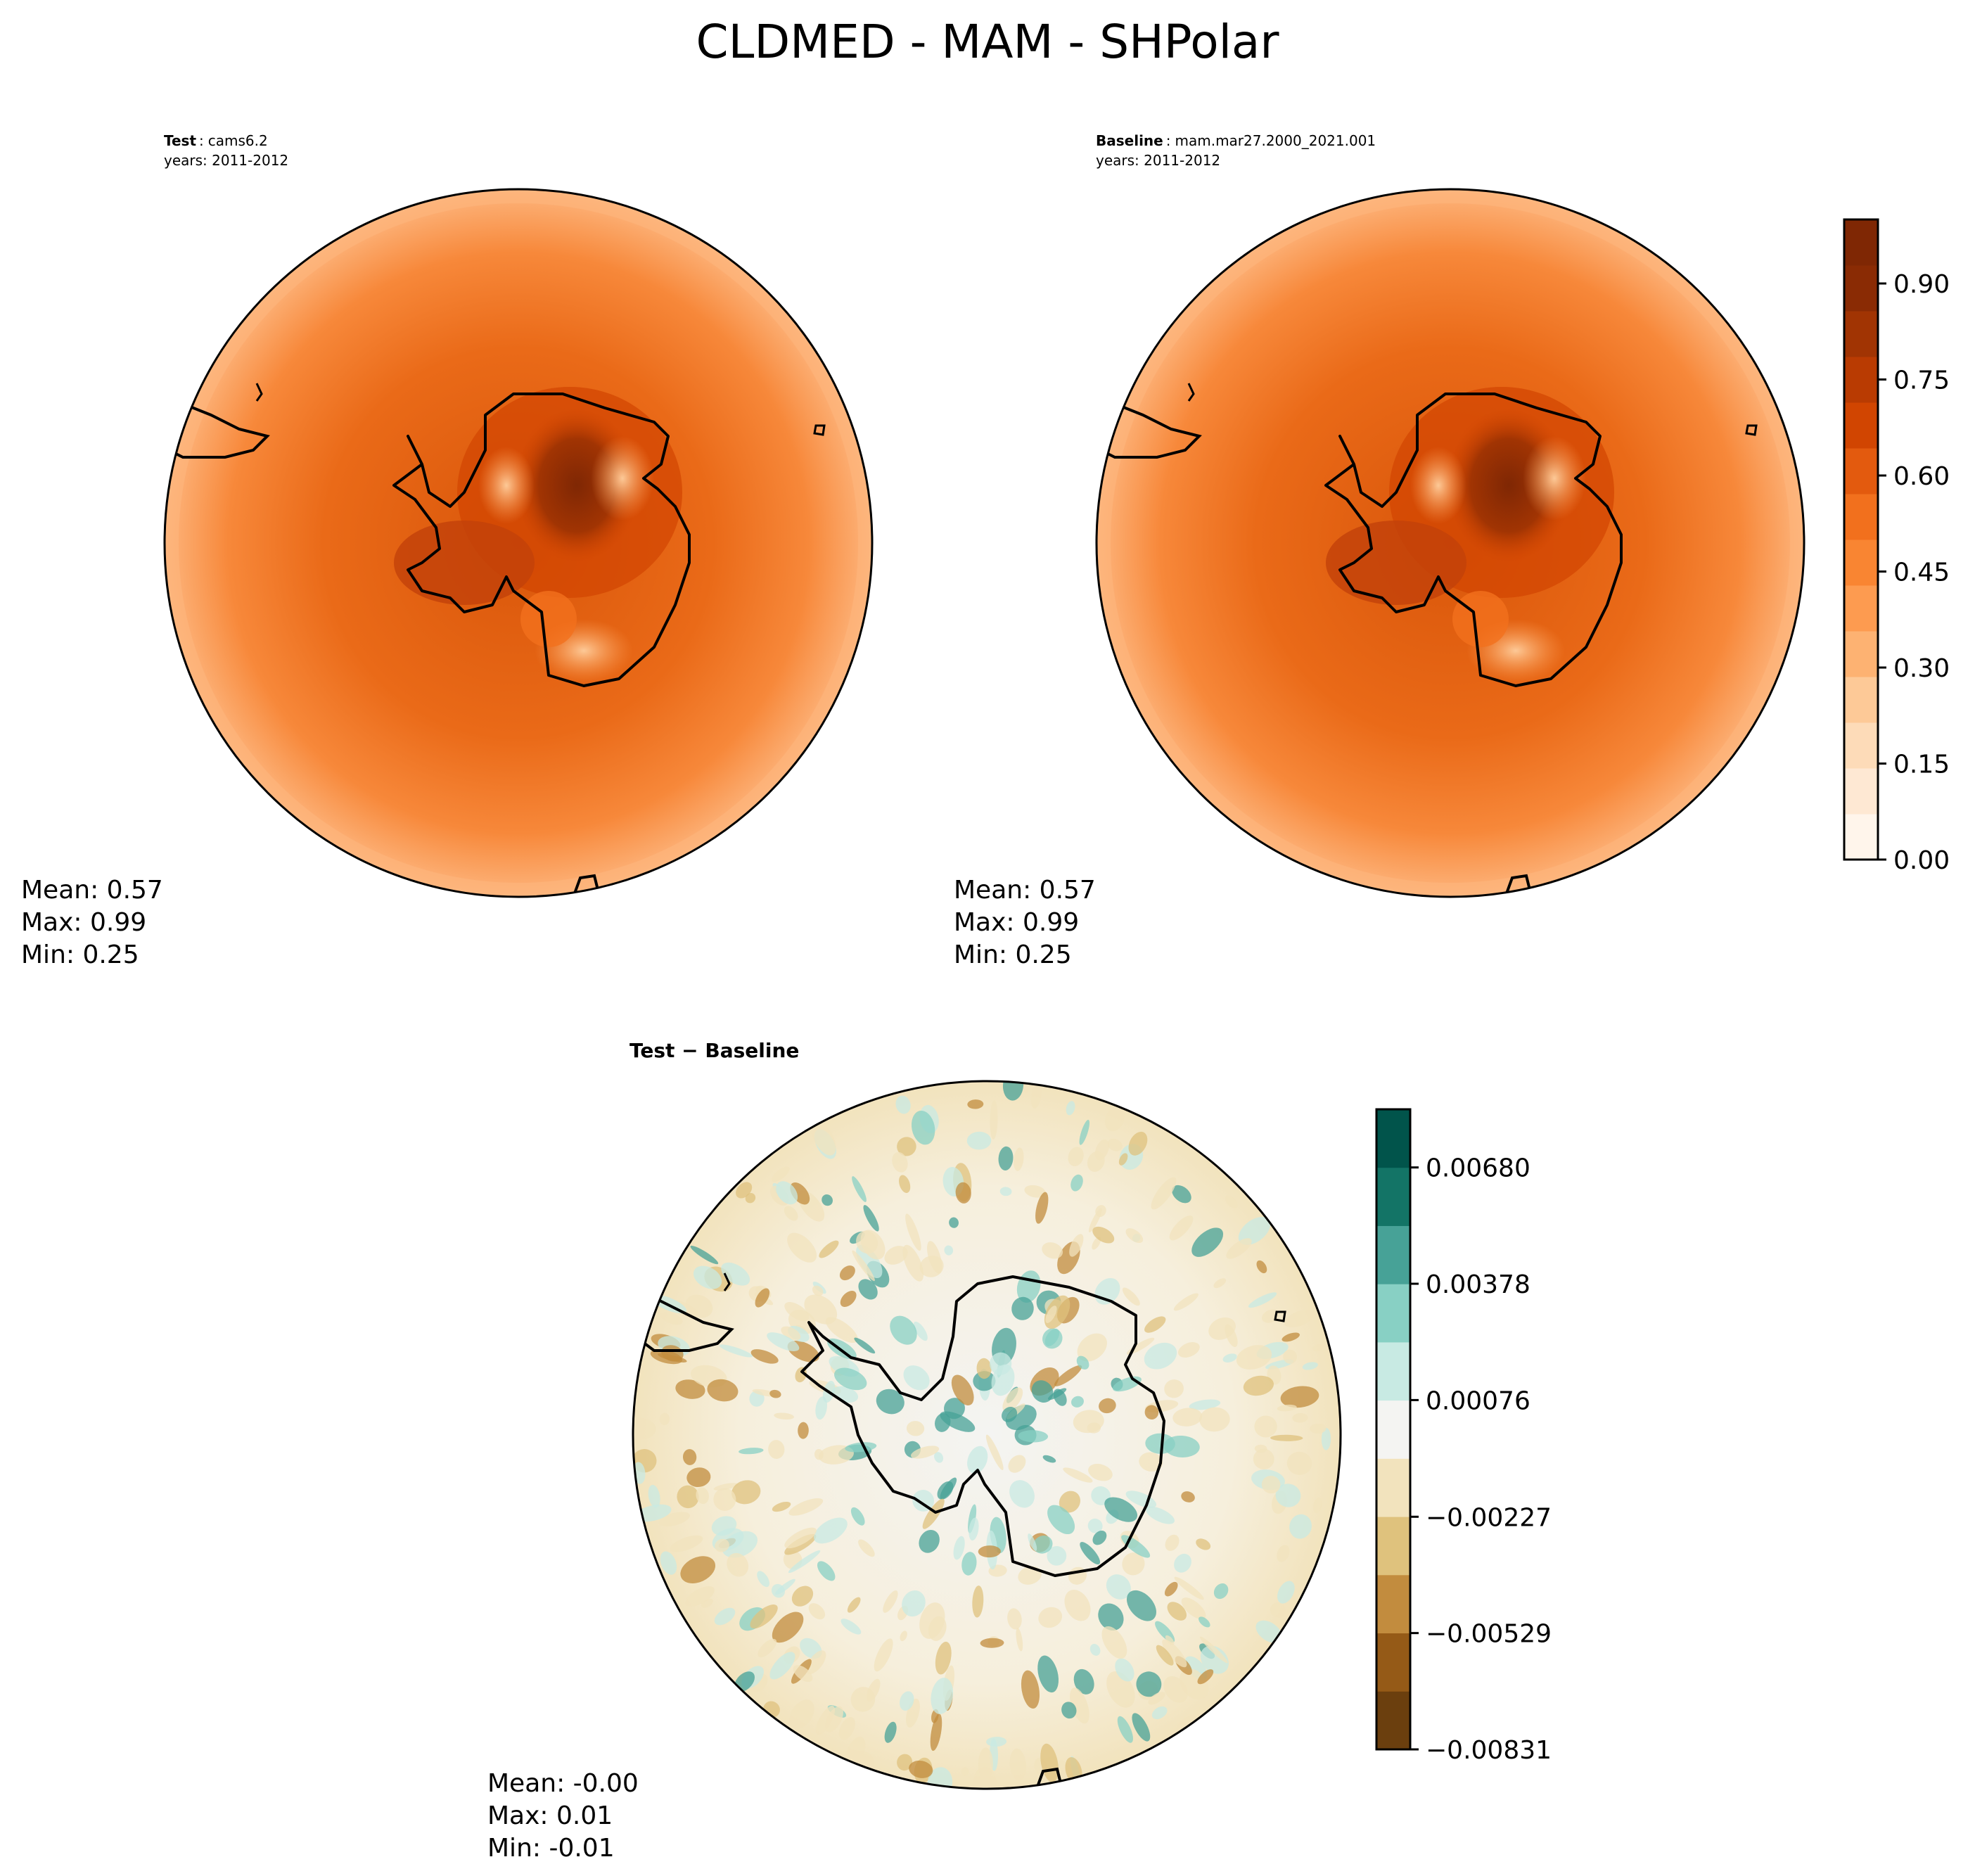 This screenshot has height=1876, width=1975. Describe the element at coordinates (1861, 539) in the screenshot. I see `main-colorbar-frame` at that location.